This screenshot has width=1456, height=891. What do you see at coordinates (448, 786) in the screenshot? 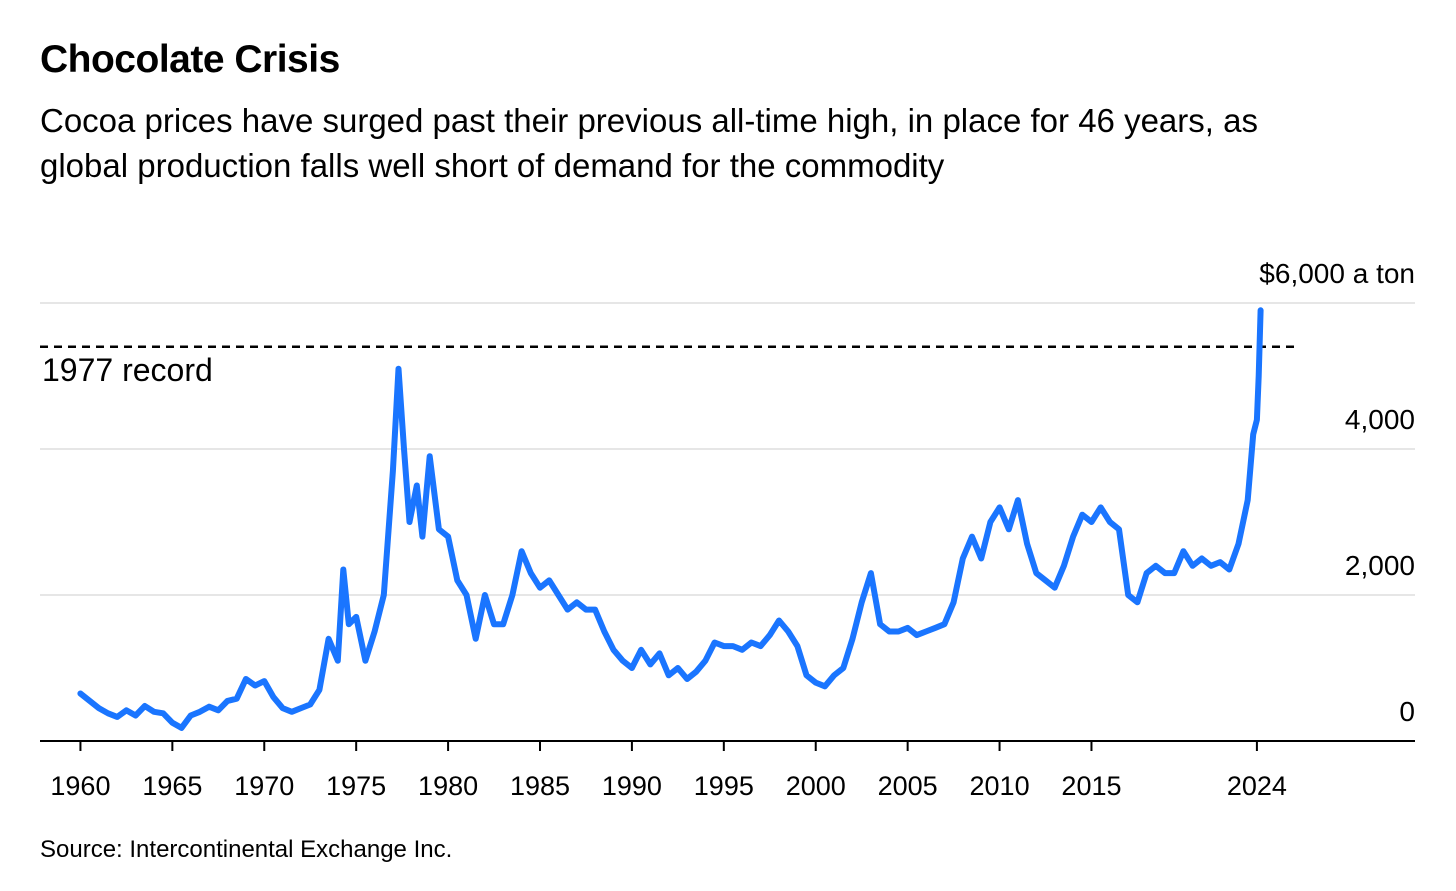
I see `x-tick-label: 1980` at bounding box center [448, 786].